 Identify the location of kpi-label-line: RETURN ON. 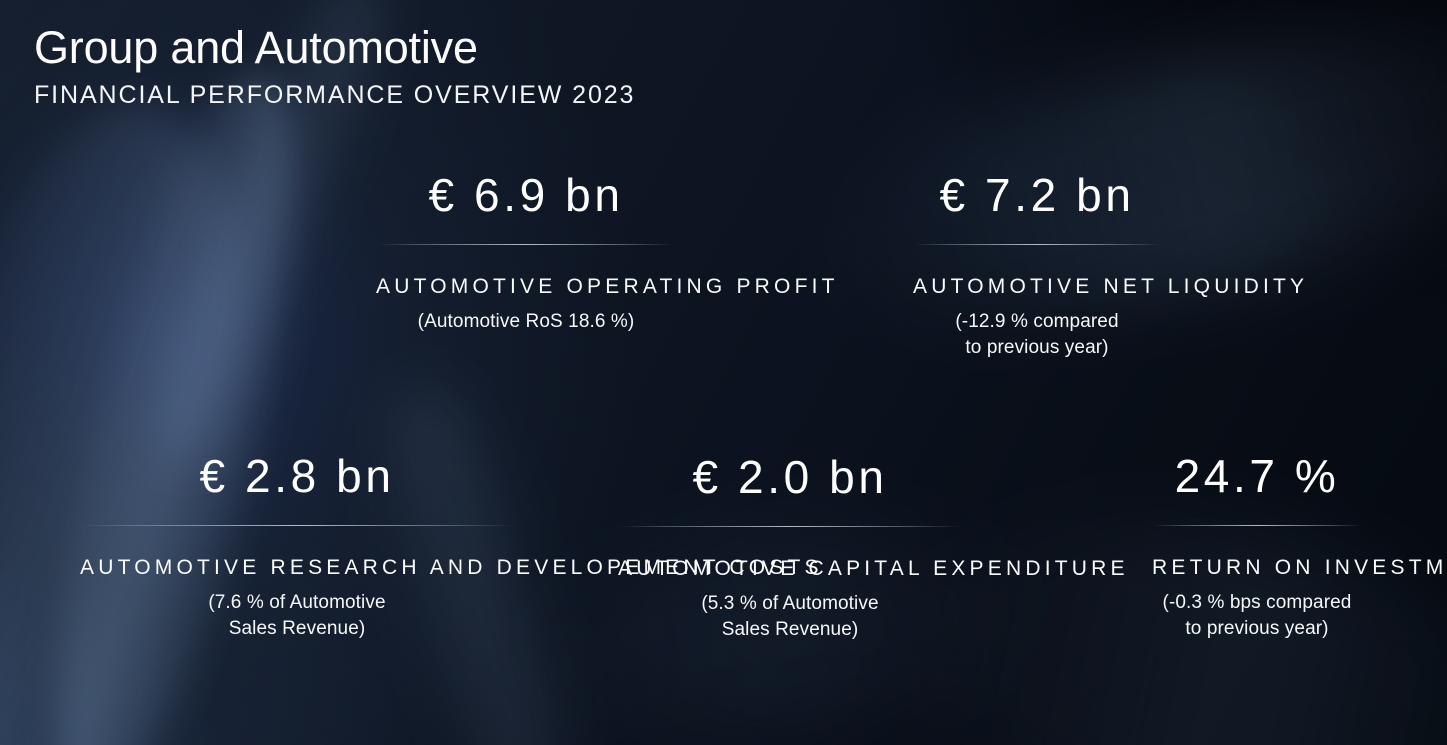
(1233, 567).